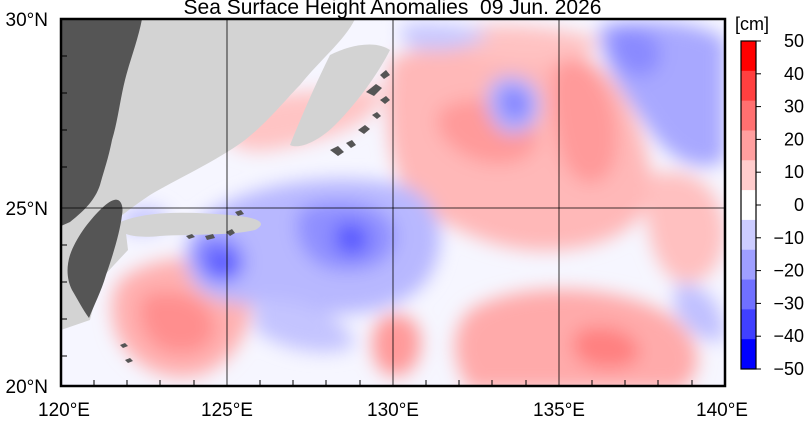 Image resolution: width=808 pixels, height=421 pixels. What do you see at coordinates (64, 410) in the screenshot?
I see `x-tick-label: 120°E` at bounding box center [64, 410].